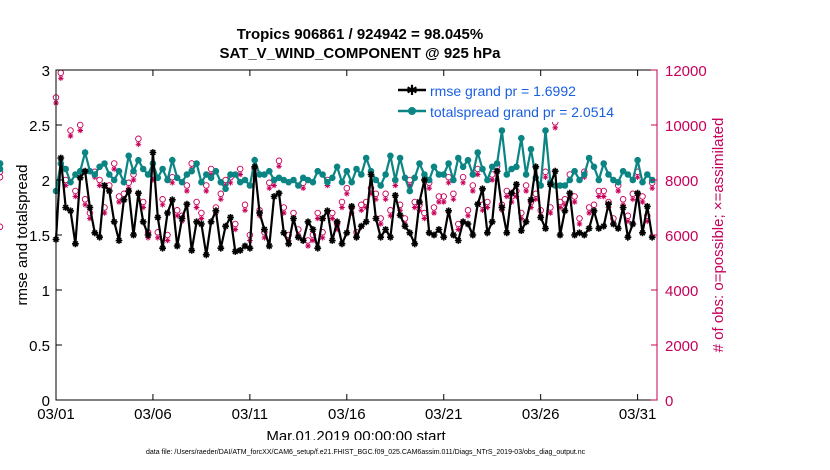  I want to click on legend-rmse-label: rmse grand pr = 1.6992, so click(503, 91).